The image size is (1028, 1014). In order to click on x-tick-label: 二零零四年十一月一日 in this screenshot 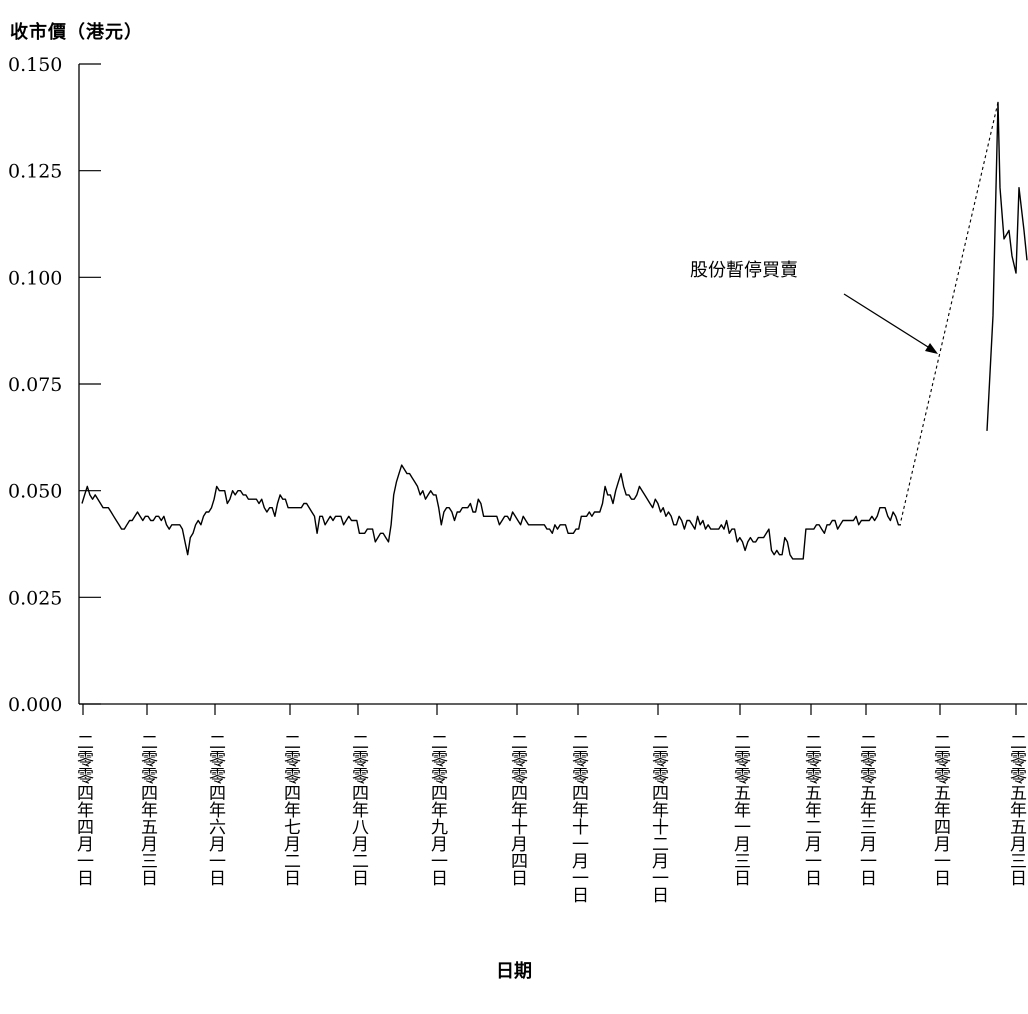, I will do `click(578, 818)`.